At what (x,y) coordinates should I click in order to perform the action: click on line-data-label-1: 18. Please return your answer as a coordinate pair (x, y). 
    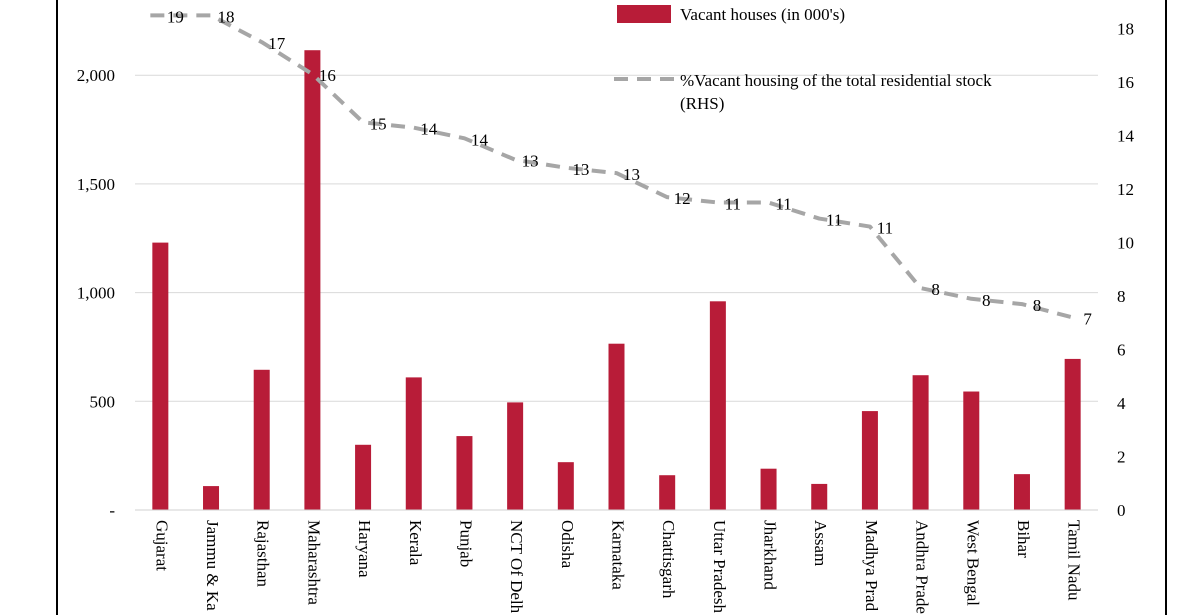
    Looking at the image, I should click on (226, 16).